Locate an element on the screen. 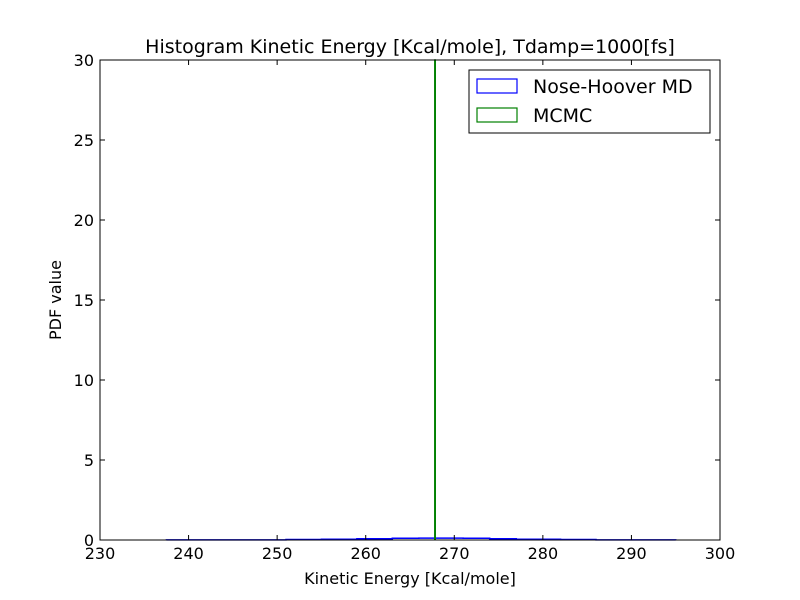 Image resolution: width=800 pixels, height=600 pixels. y-tick-label: 5 is located at coordinates (89, 460).